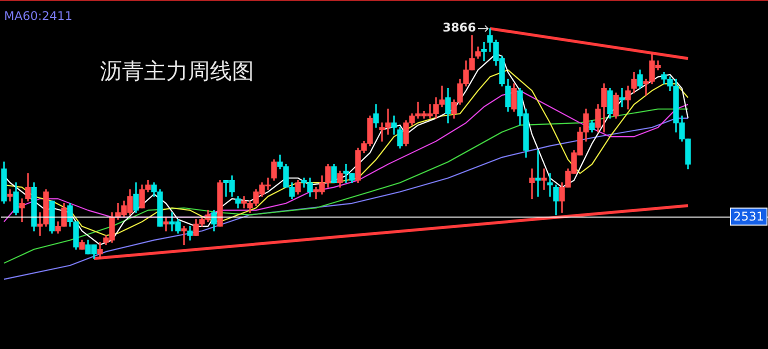 This screenshot has width=768, height=349. Describe the element at coordinates (38, 16) in the screenshot. I see `text: MA60:2411` at that location.